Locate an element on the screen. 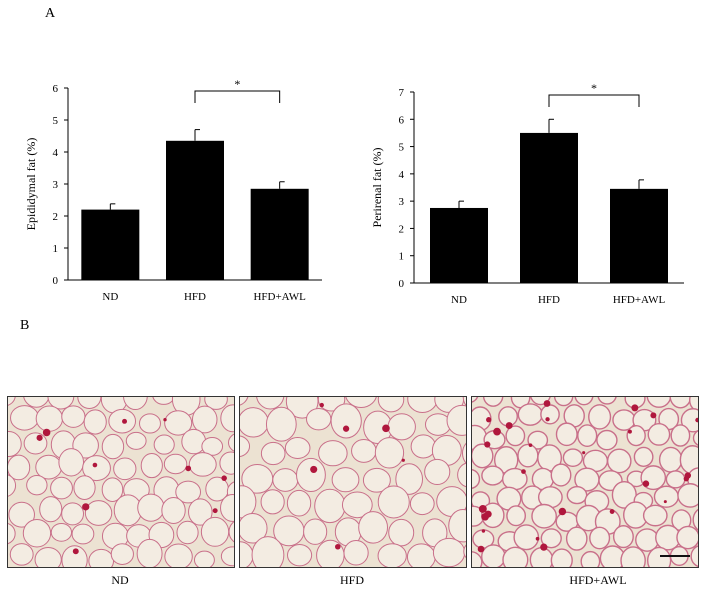  adipose-tissue-image-nd is located at coordinates (121, 482).